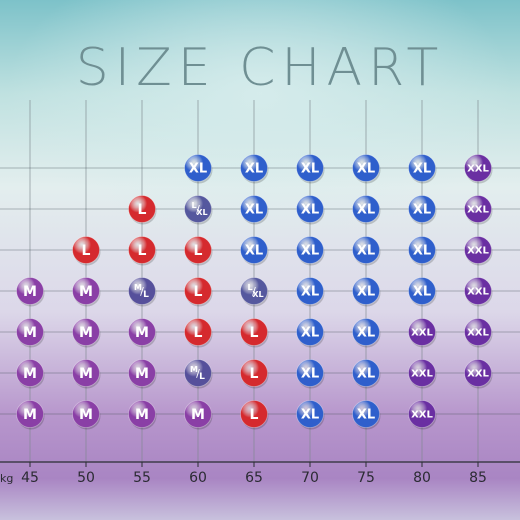  I want to click on size-badge: M/L, so click(142, 292).